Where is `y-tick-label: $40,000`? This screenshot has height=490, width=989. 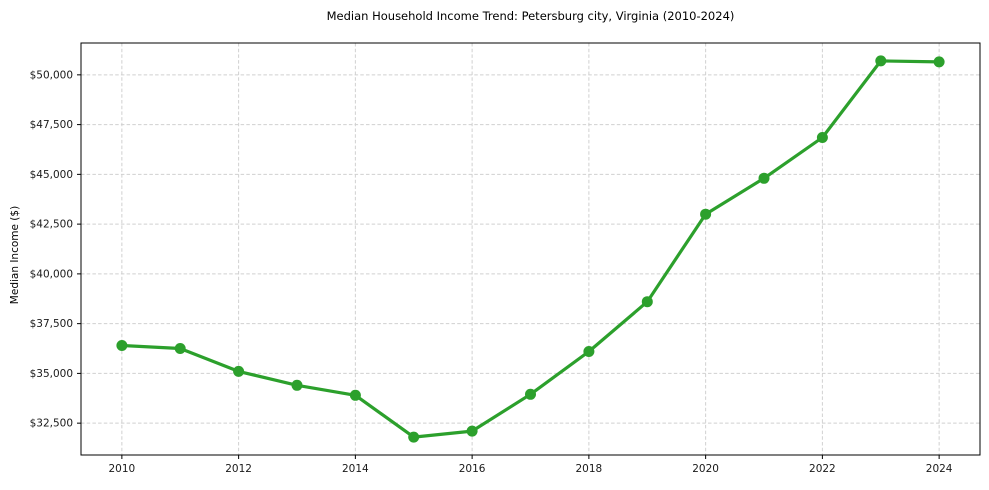 y-tick-label: $40,000 is located at coordinates (51, 274).